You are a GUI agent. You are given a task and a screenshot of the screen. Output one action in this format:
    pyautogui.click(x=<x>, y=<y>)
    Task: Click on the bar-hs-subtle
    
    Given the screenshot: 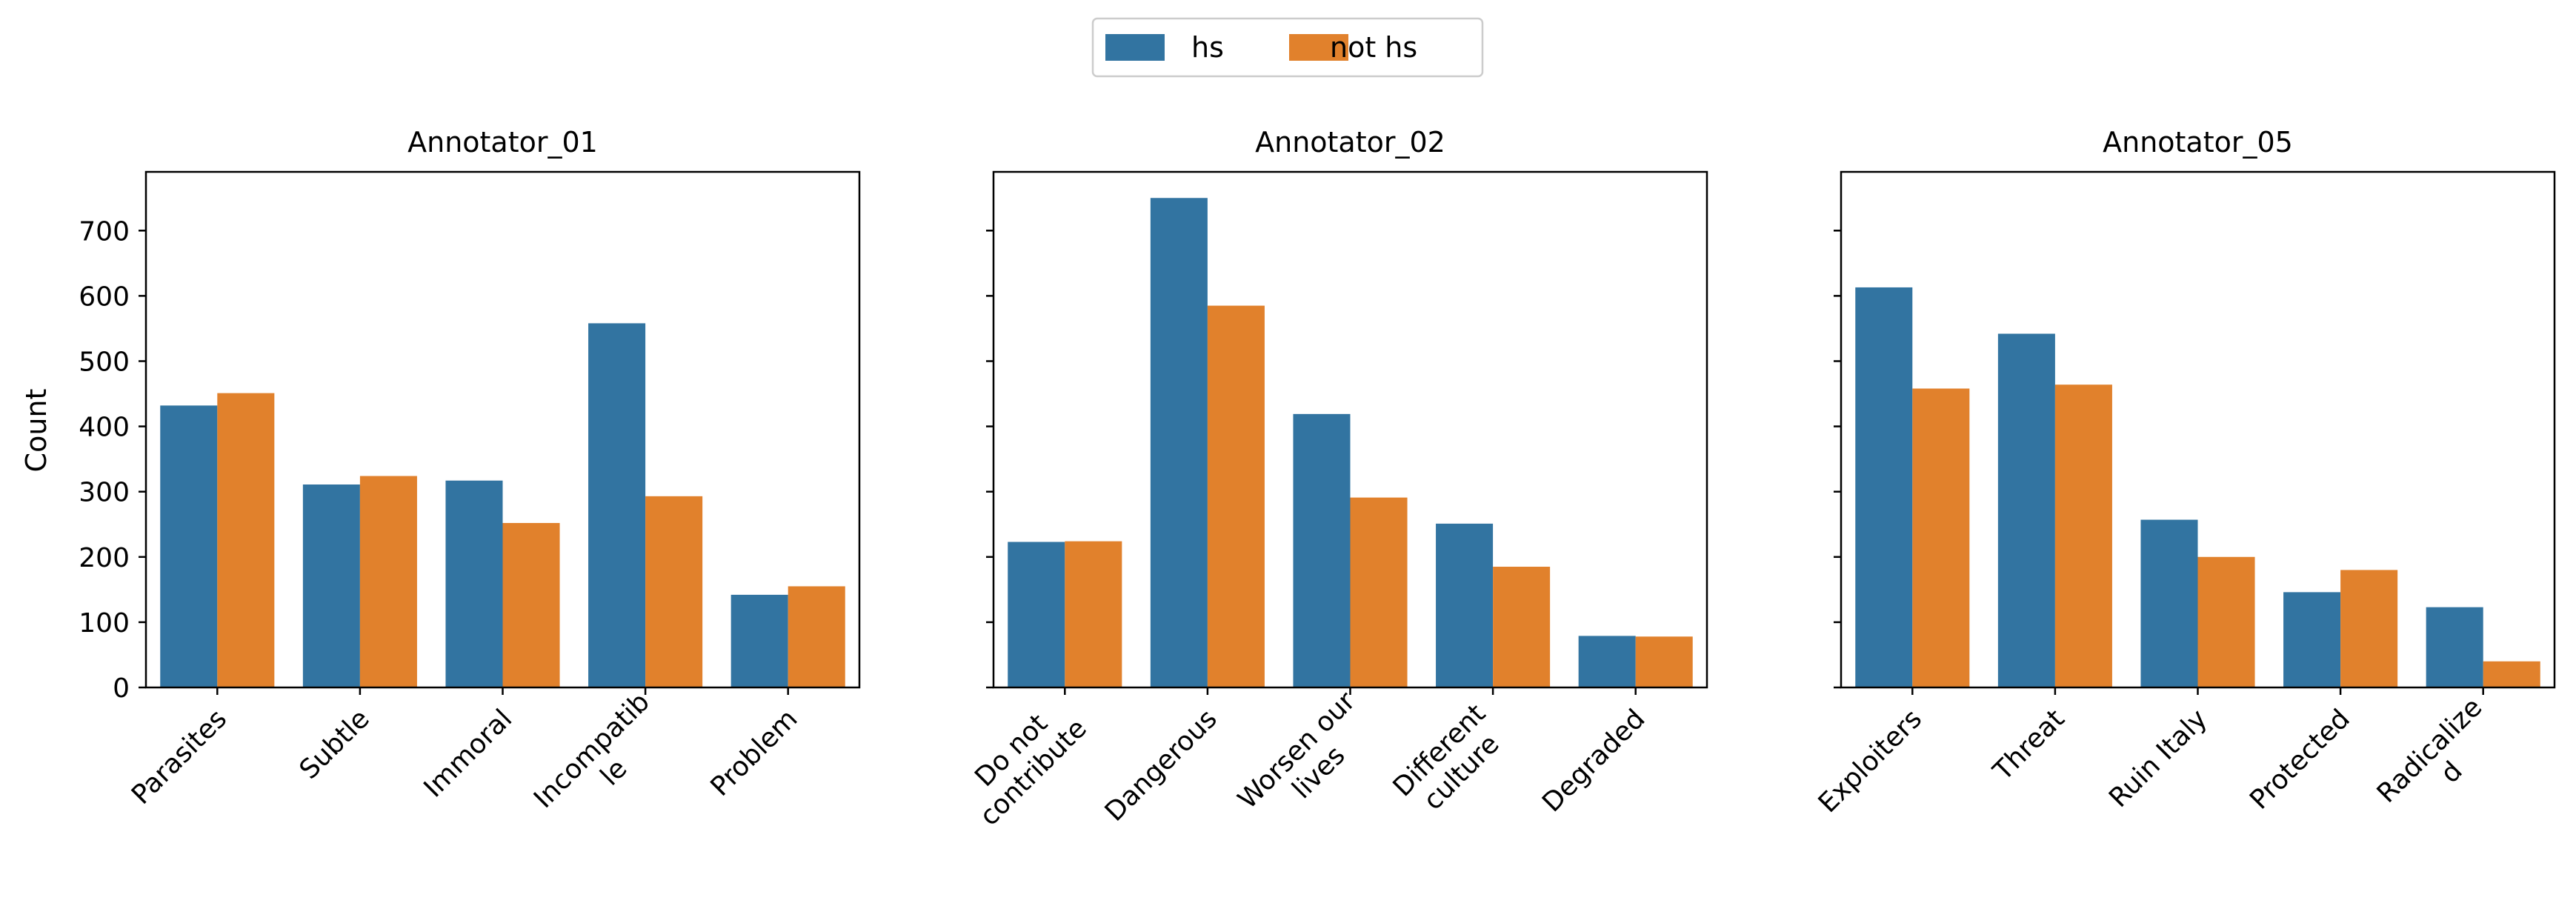 What is the action you would take?
    pyautogui.click(x=331, y=585)
    